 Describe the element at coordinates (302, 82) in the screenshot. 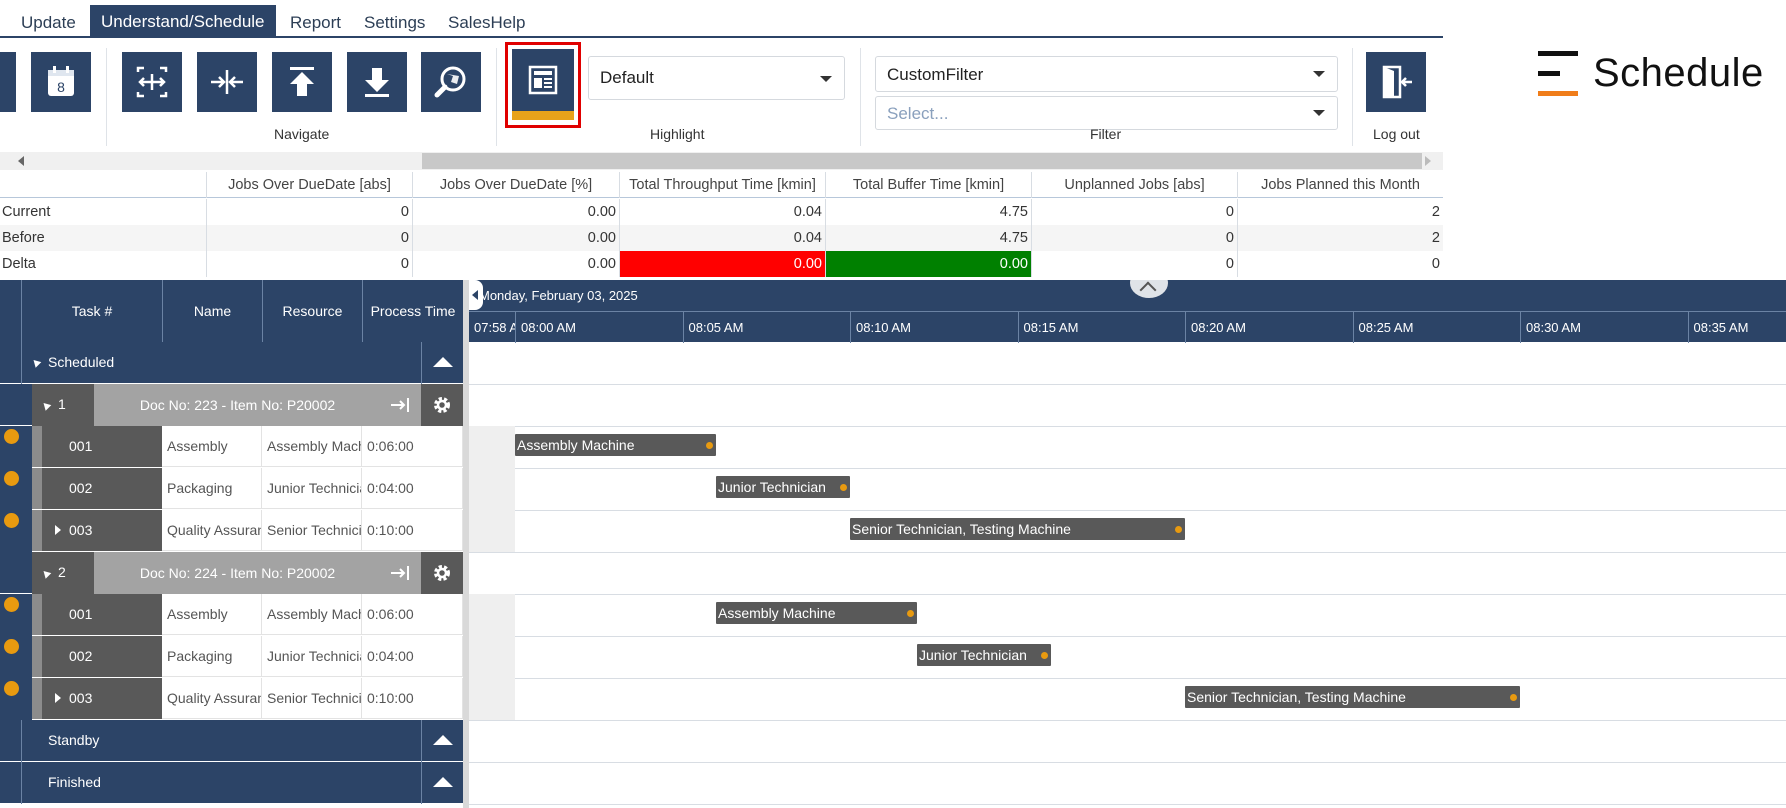

I see `move-to-top-button` at that location.